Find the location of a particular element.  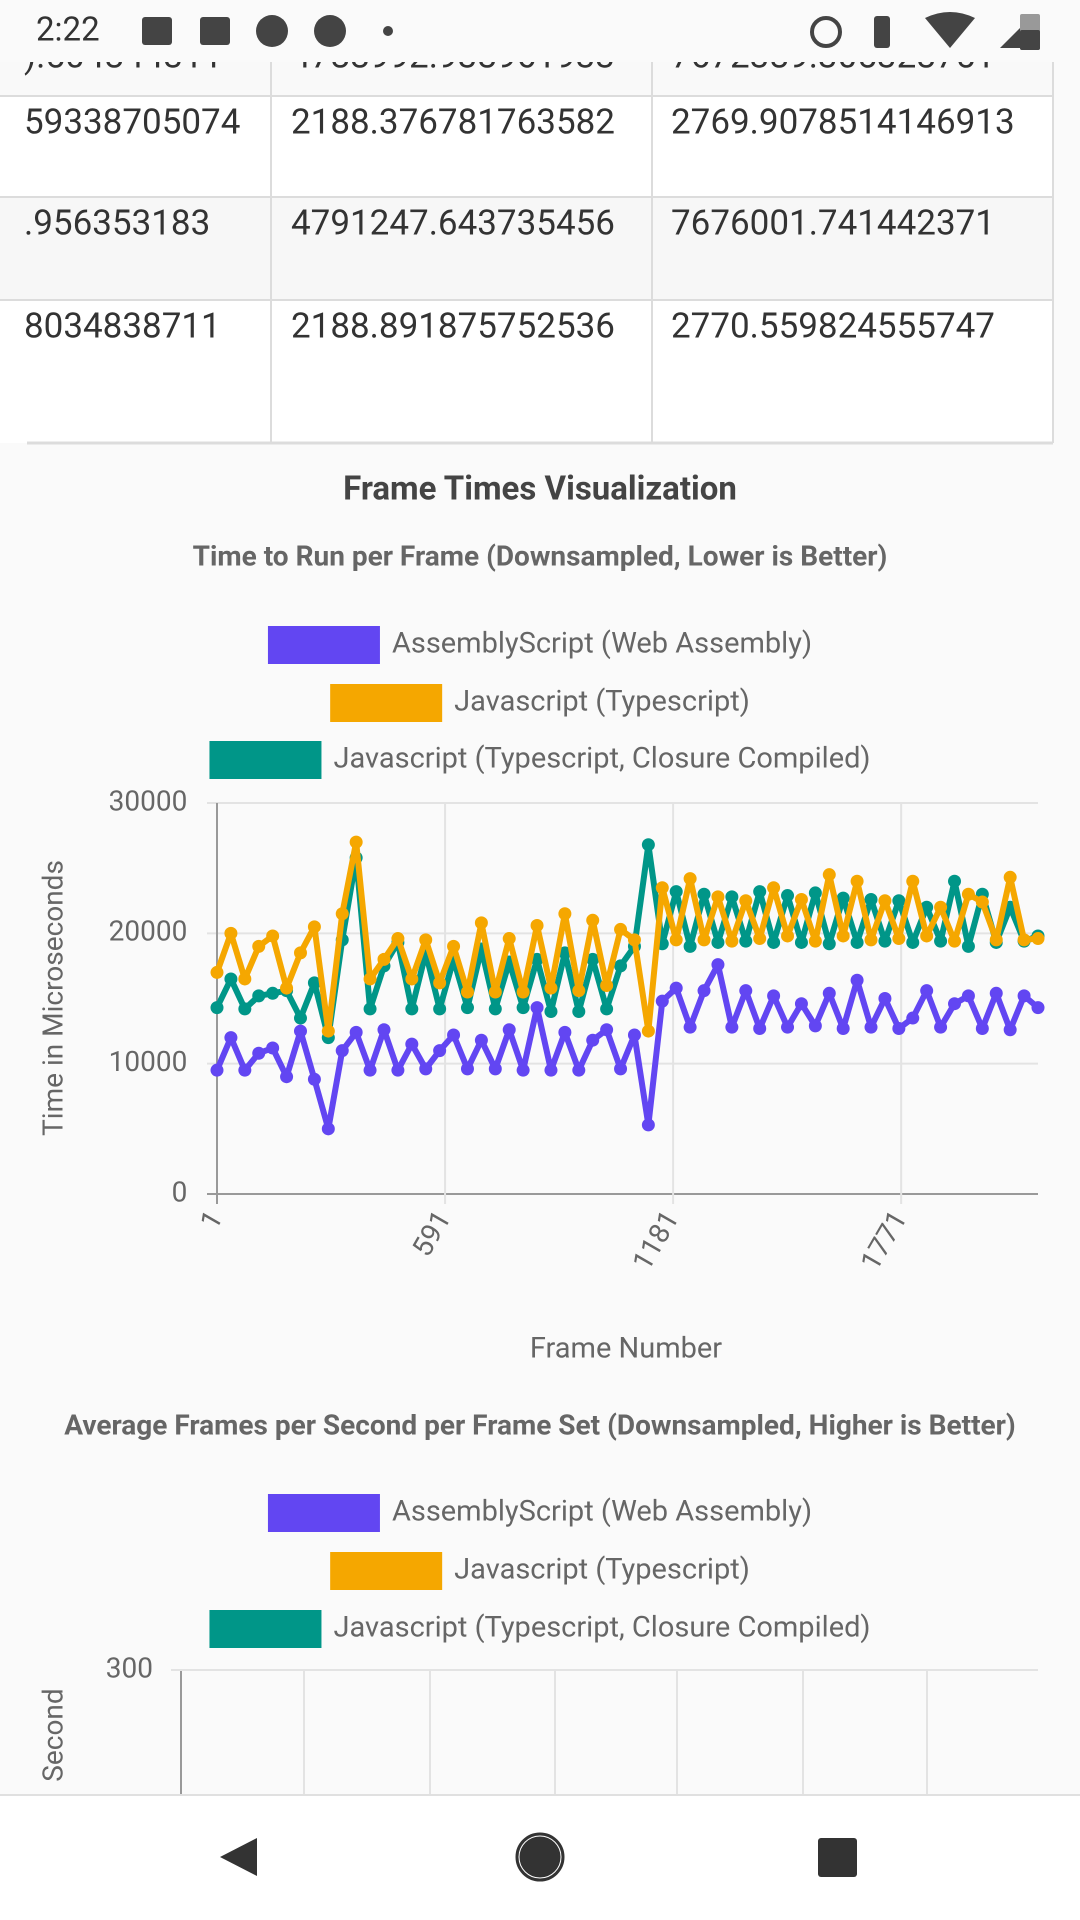

y-axis-label: Time in Microseconds is located at coordinates (52, 998).